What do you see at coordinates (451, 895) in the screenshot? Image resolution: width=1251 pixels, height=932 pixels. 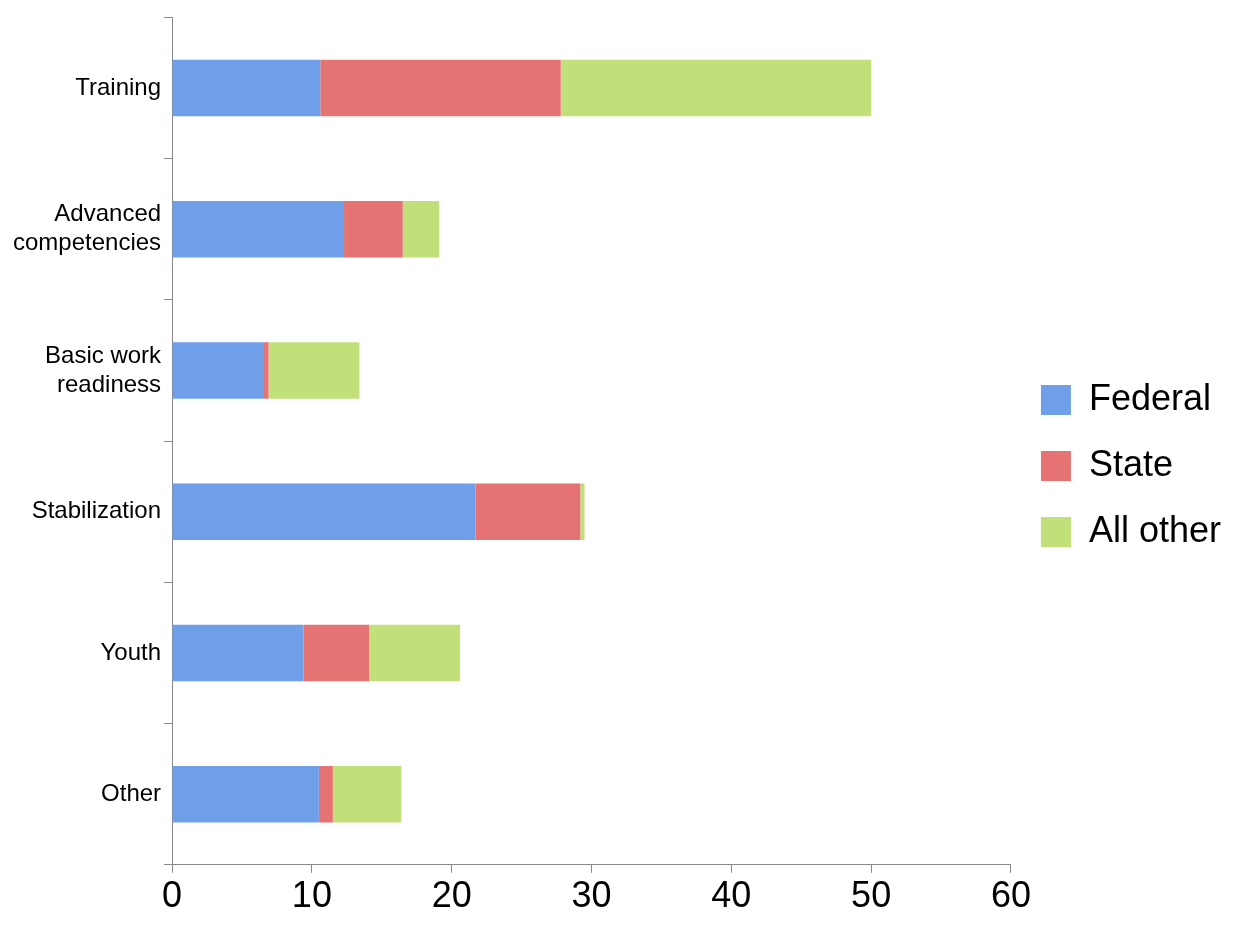 I see `x-tick-label: 20` at bounding box center [451, 895].